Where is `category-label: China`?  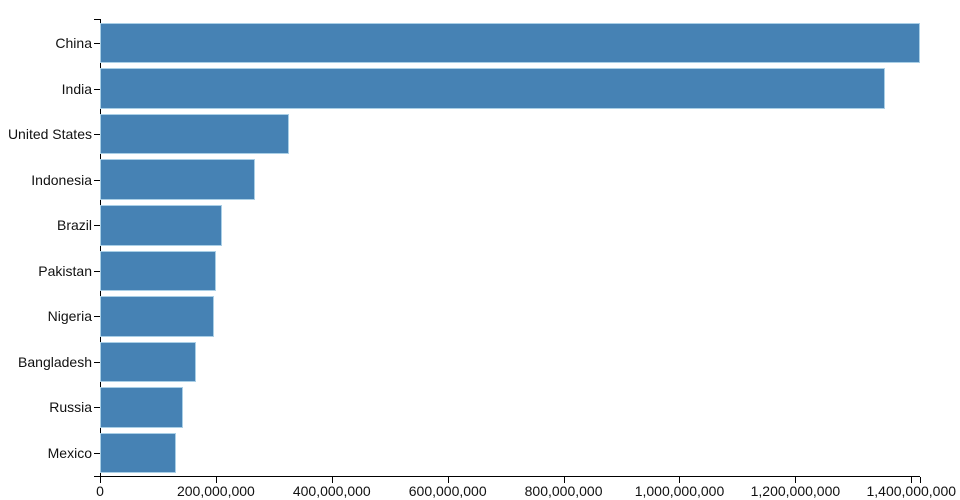
category-label: China is located at coordinates (73, 43).